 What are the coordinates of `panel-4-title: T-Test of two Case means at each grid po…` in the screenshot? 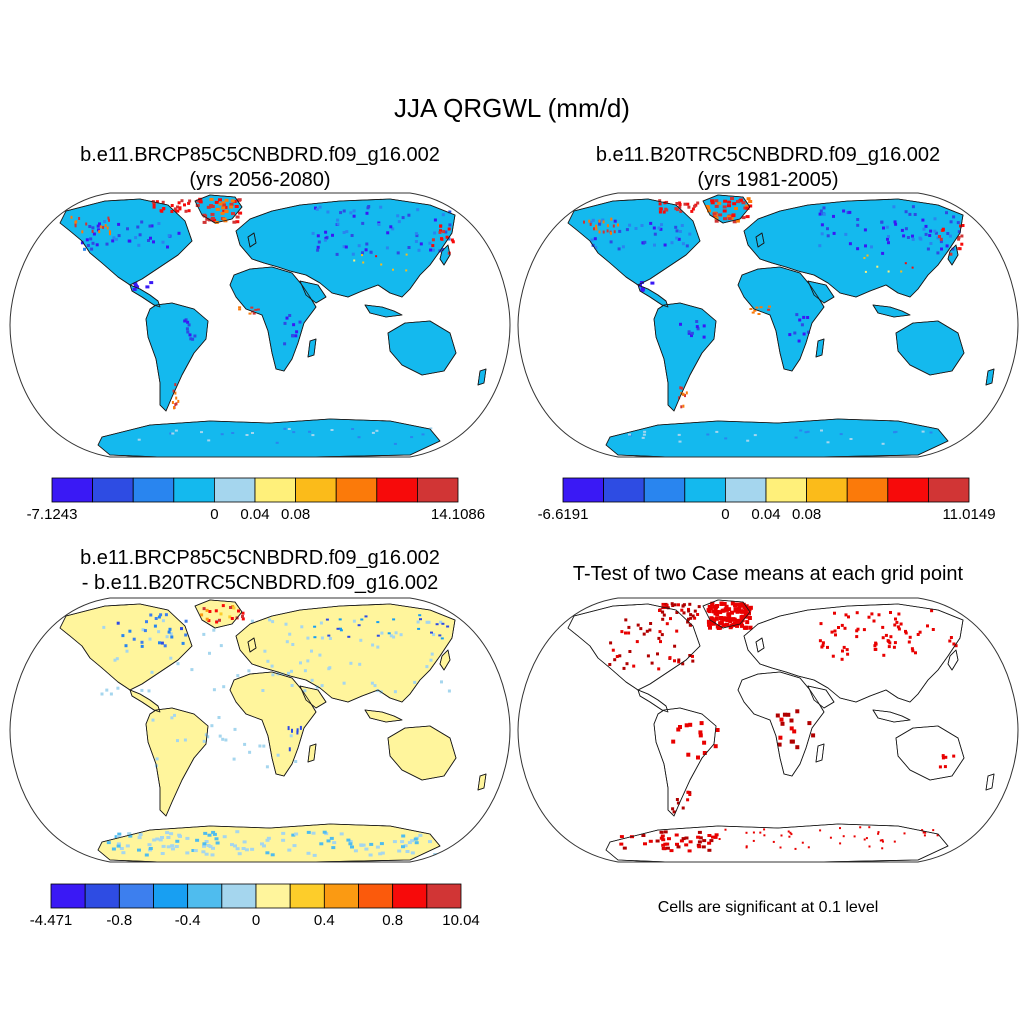 It's located at (768, 574).